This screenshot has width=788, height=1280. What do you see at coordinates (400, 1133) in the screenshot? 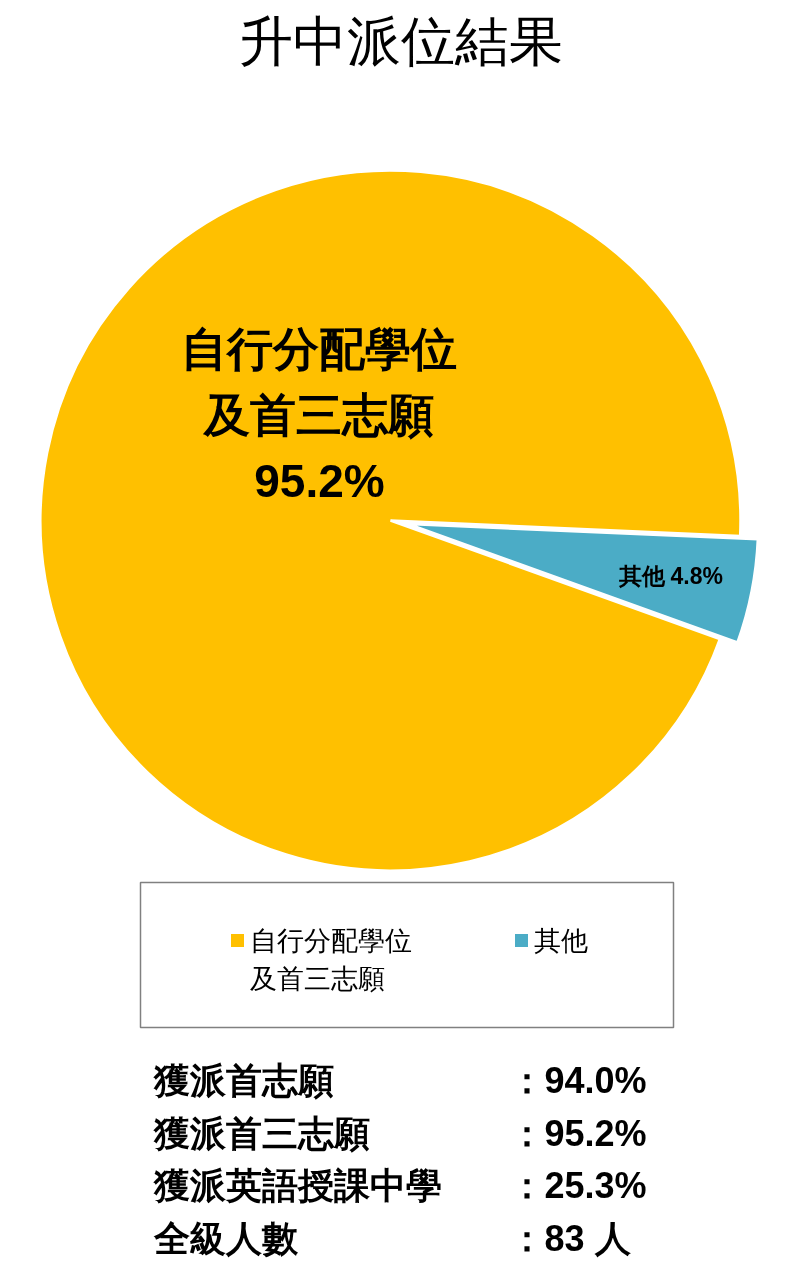
I see `text: 獲派首三志願：95.2%` at bounding box center [400, 1133].